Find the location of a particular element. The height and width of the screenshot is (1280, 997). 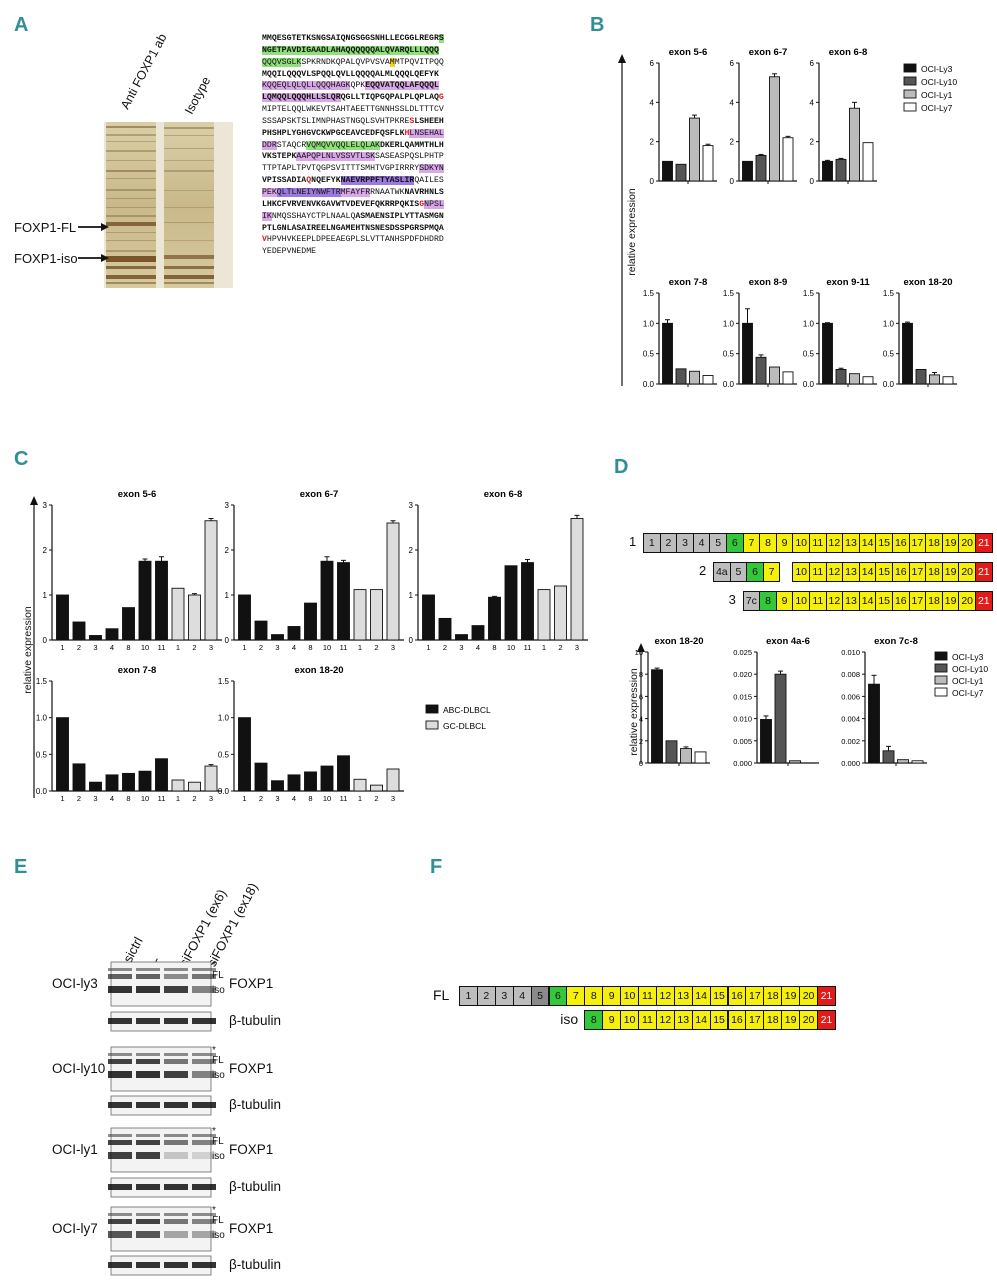

chart-title: exon 6-7 is located at coordinates (319, 494).